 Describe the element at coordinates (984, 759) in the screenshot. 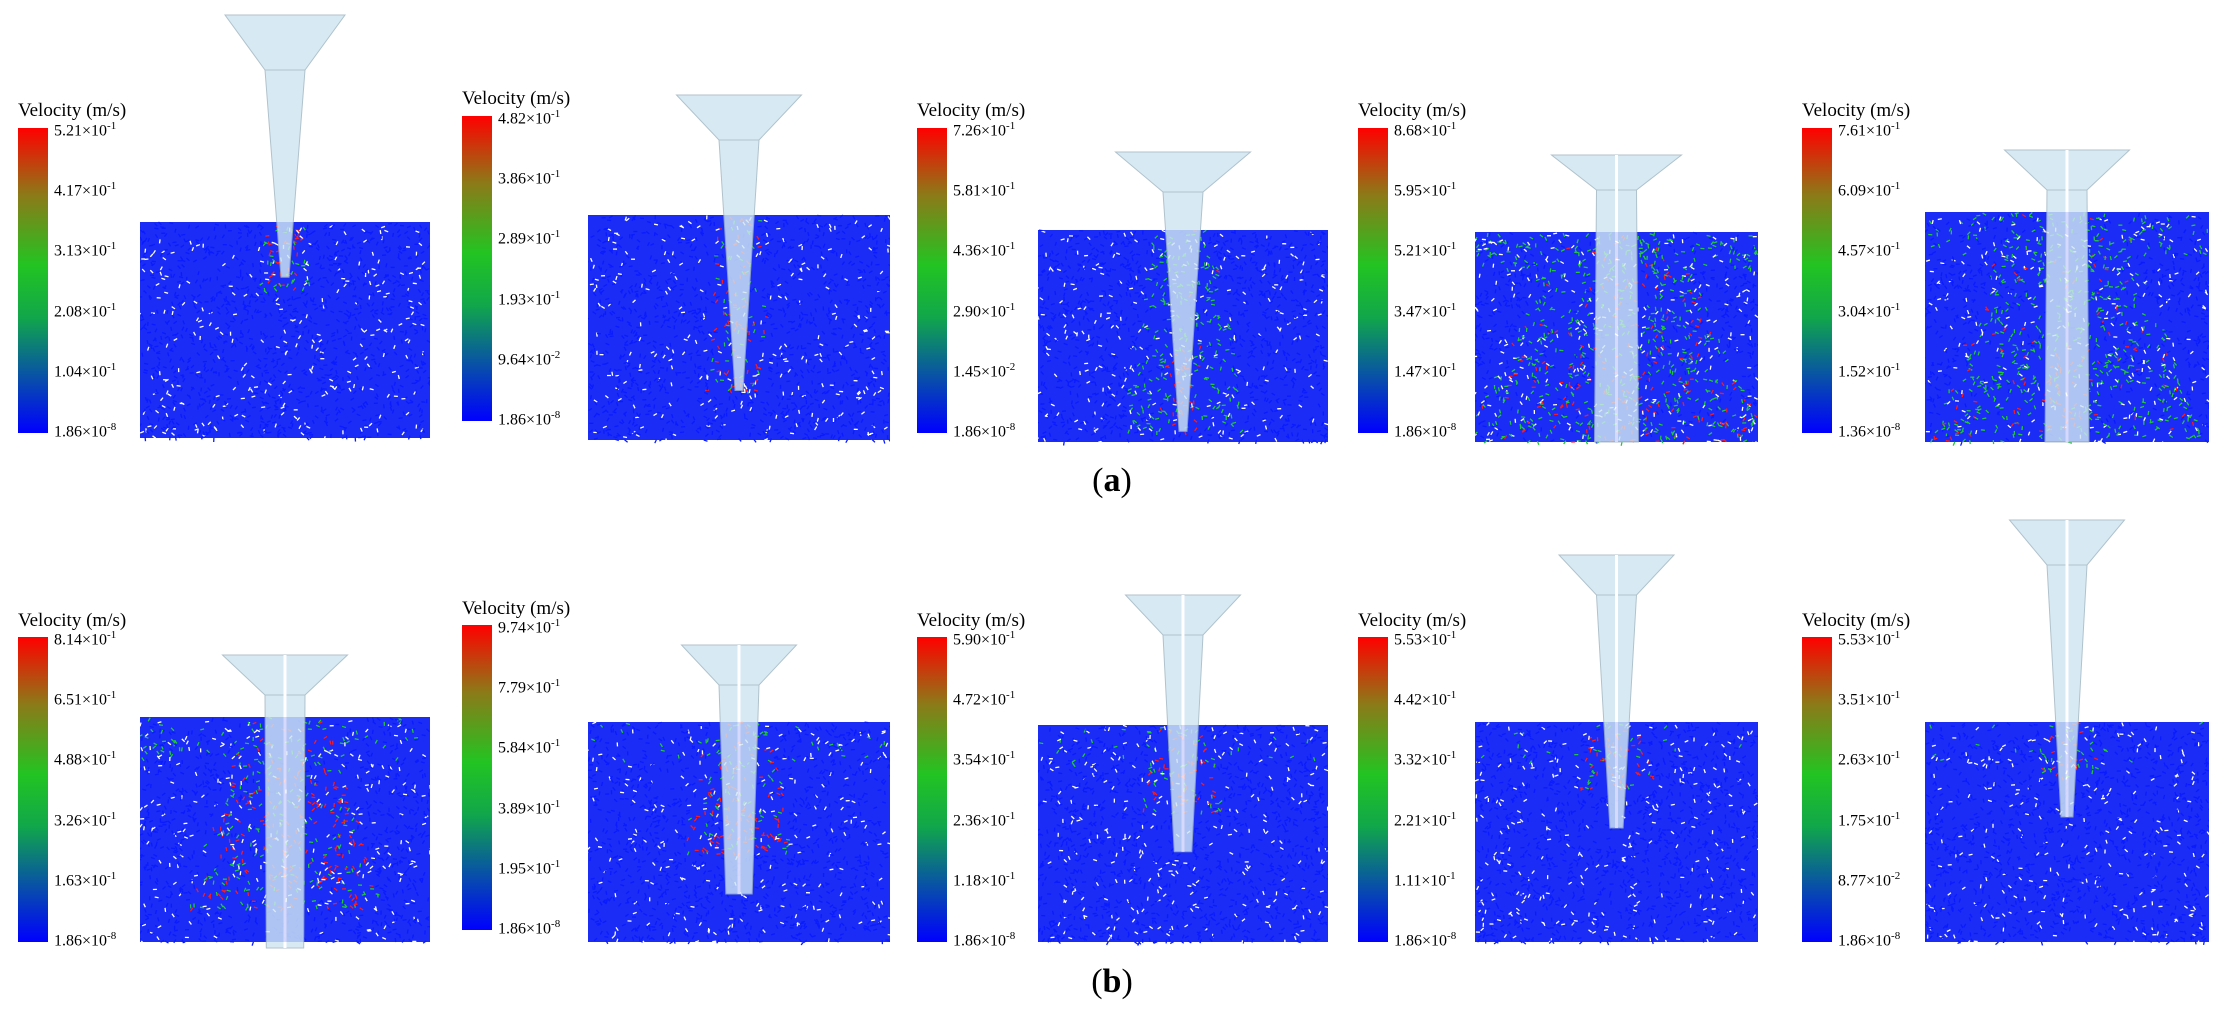

I see `row-b-frame-3-colorbar-tick-3: 3.54×10⁻¹` at that location.